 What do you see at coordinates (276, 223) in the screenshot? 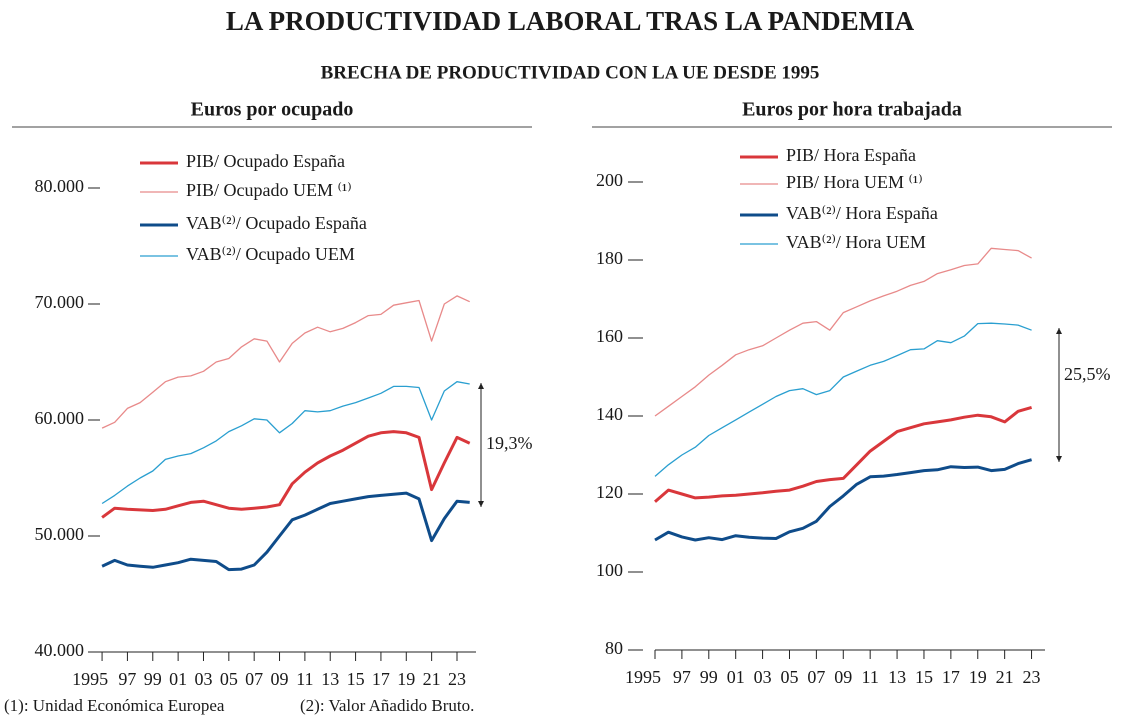
I see `legend-label: VAB⁽²⁾/ Ocupado España` at bounding box center [276, 223].